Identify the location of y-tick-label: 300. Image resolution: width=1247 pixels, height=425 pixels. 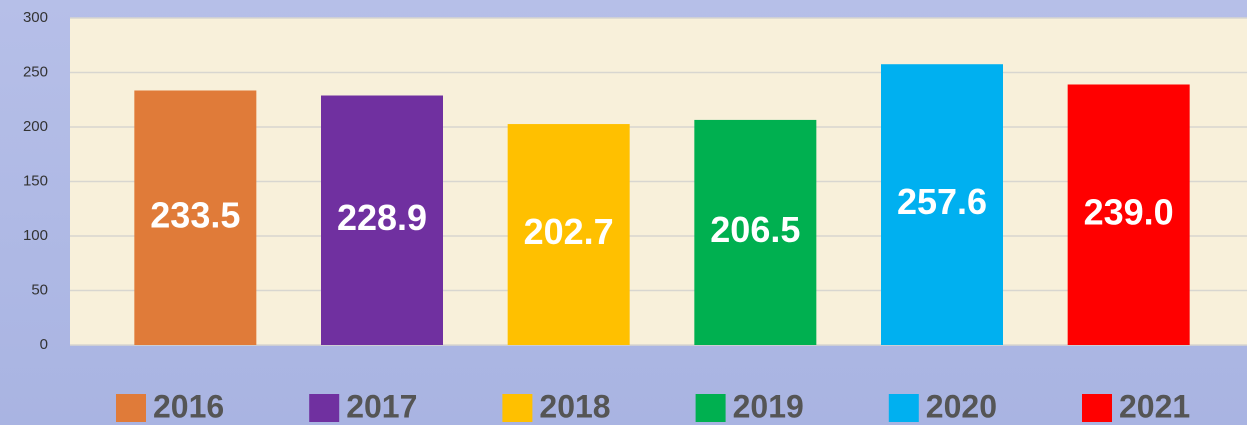
(35, 17).